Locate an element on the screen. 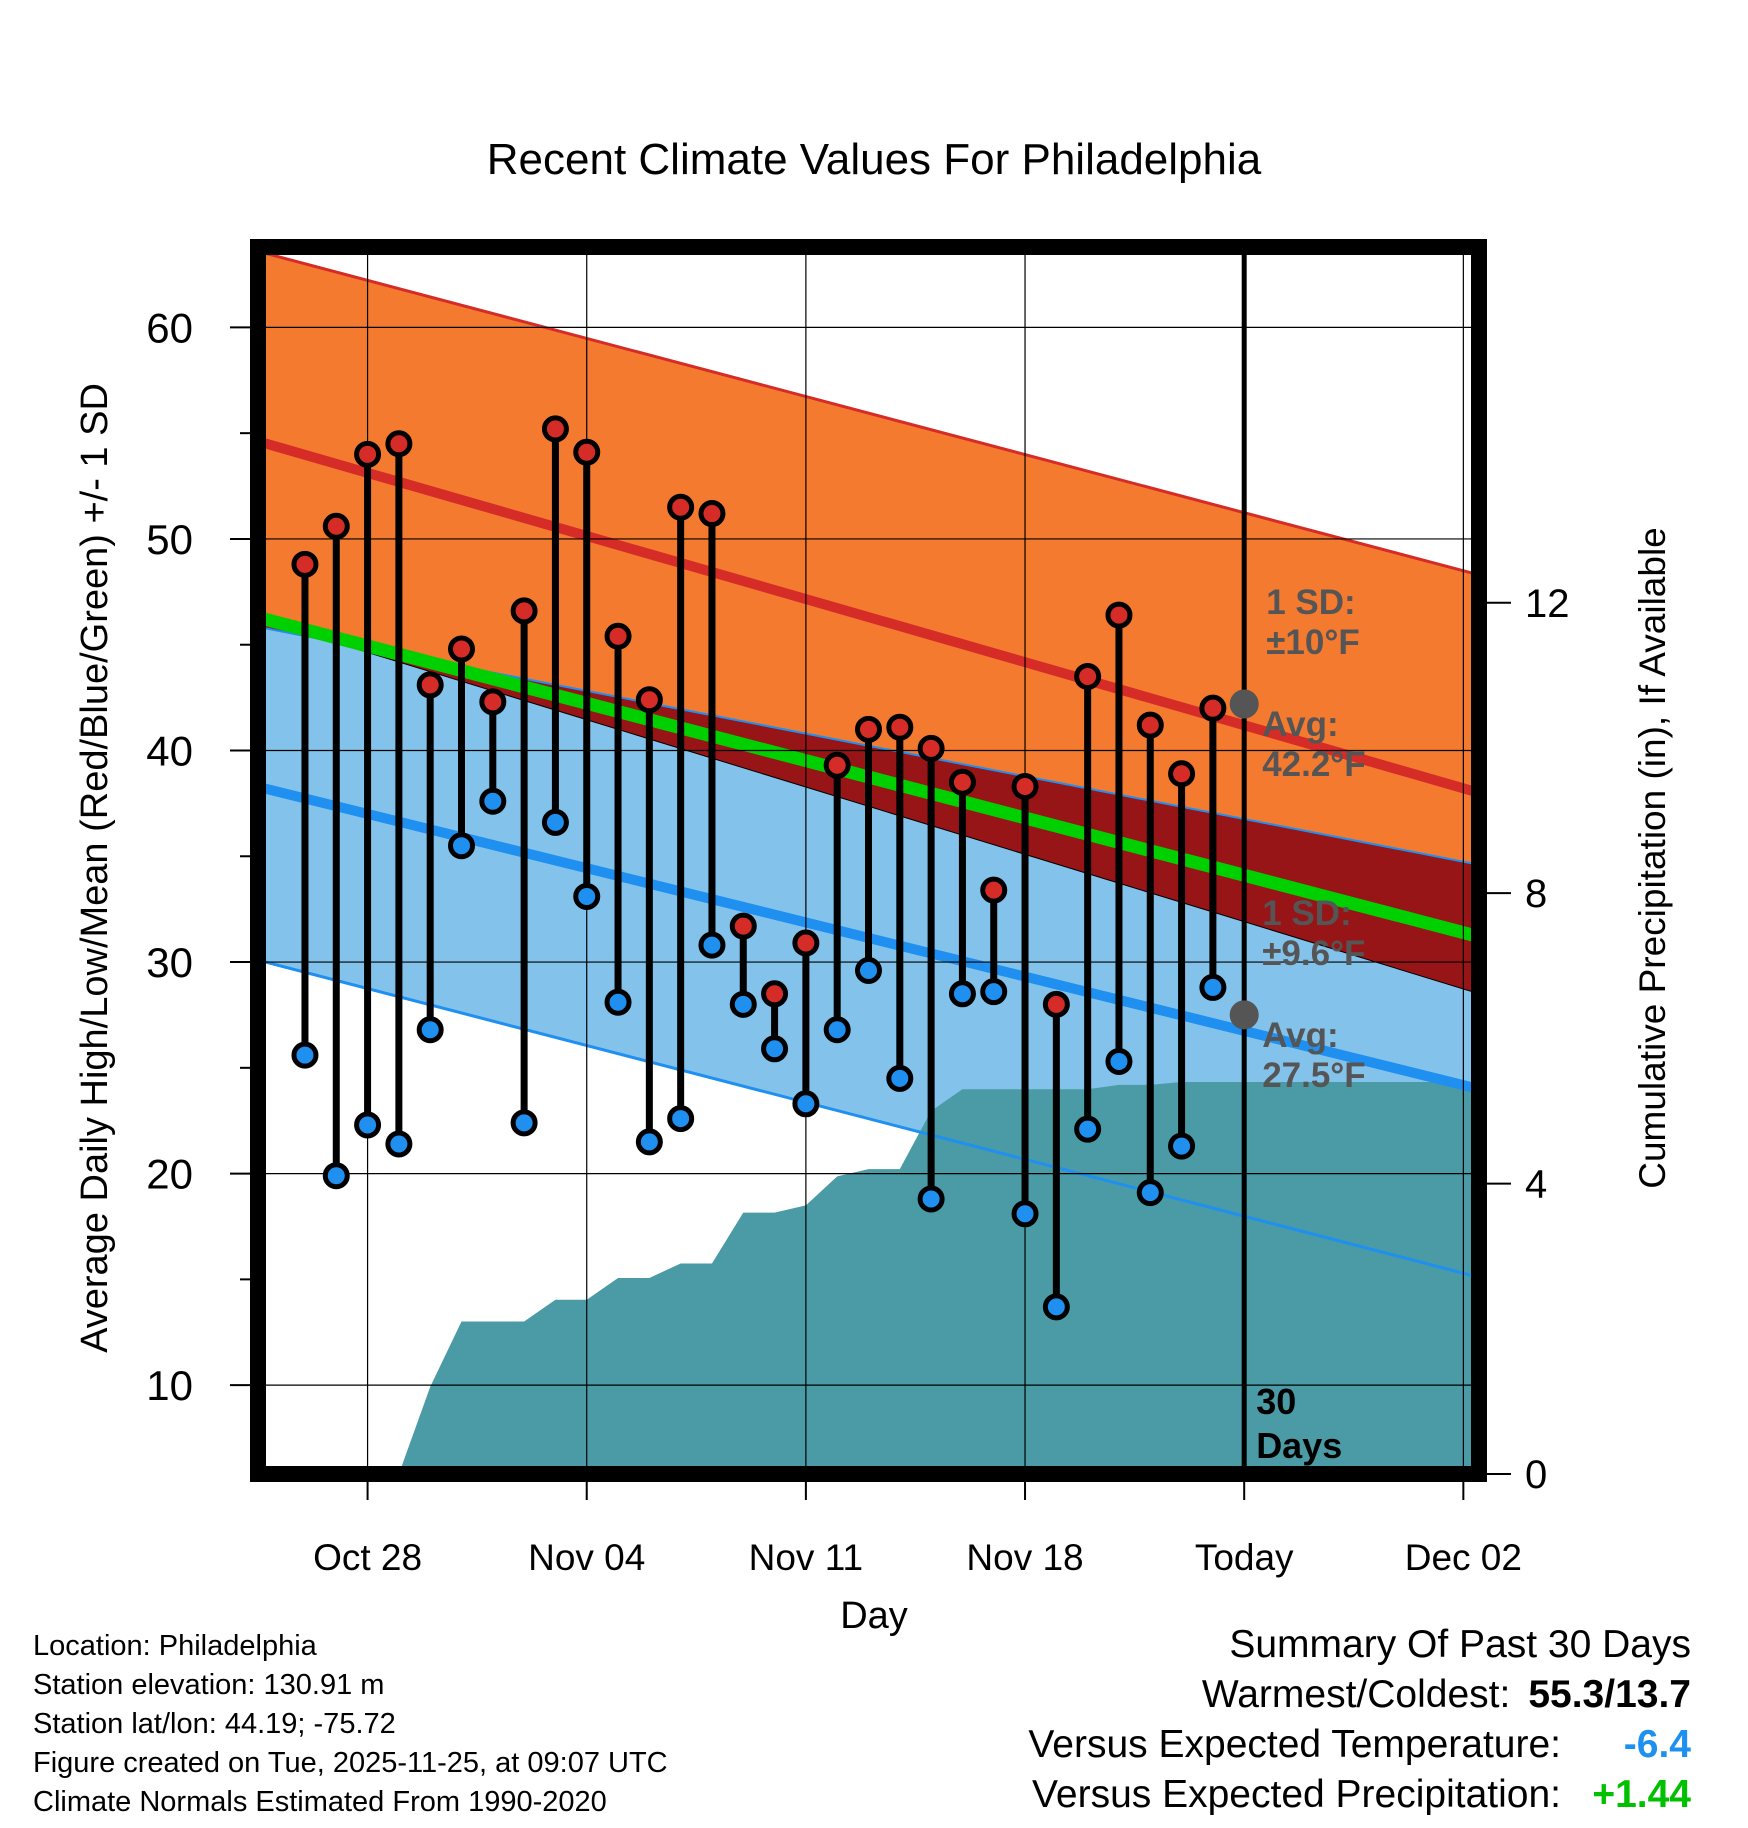 The height and width of the screenshot is (1828, 1748). chart-title: Recent Climate Values For Philadelphia is located at coordinates (874, 159).